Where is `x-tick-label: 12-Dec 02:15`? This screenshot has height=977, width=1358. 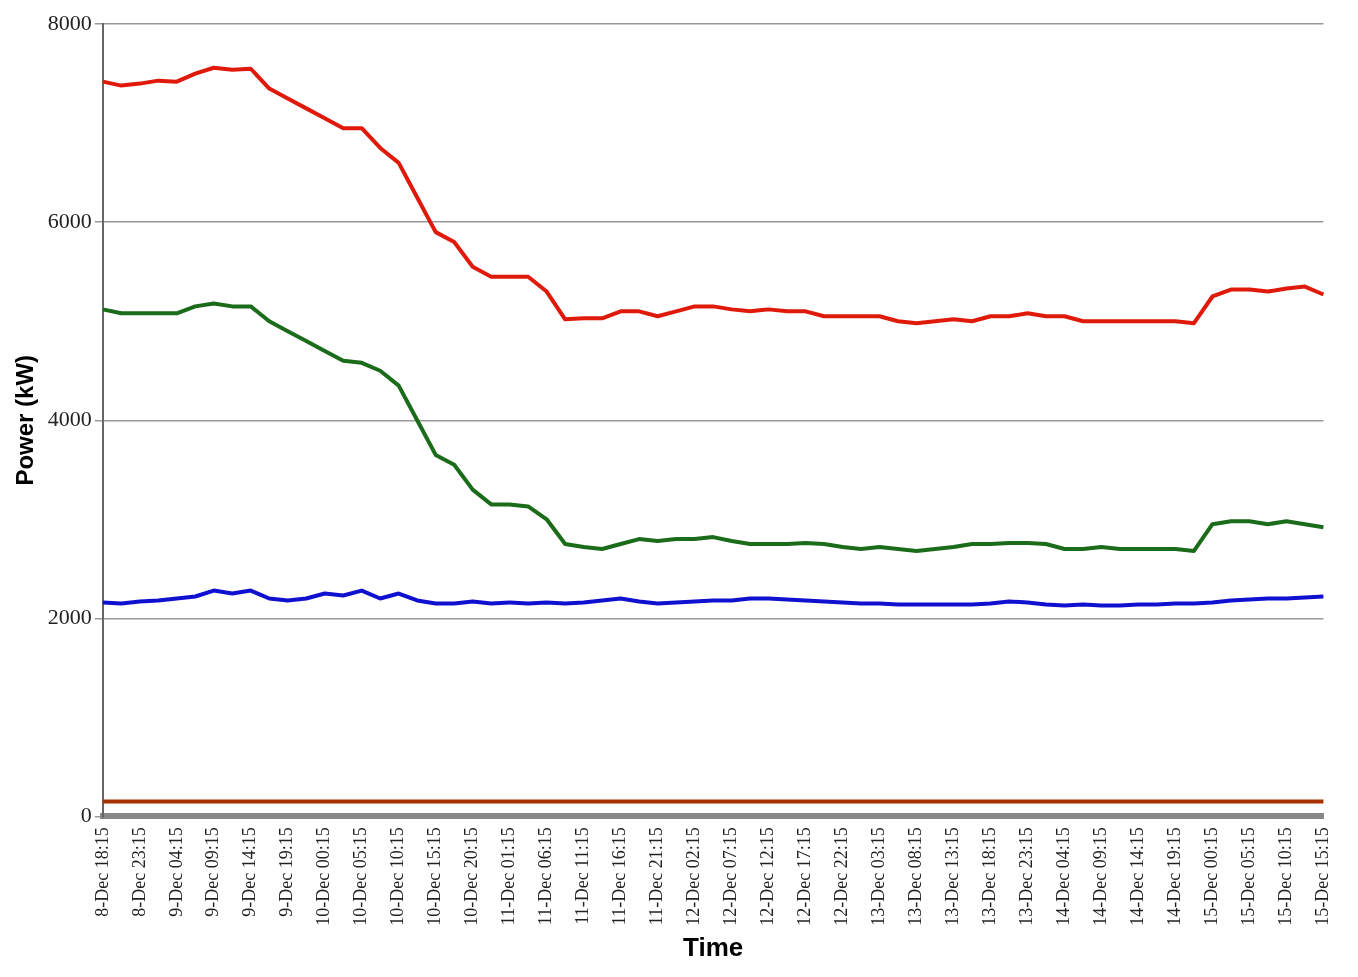
x-tick-label: 12-Dec 02:15 is located at coordinates (693, 876).